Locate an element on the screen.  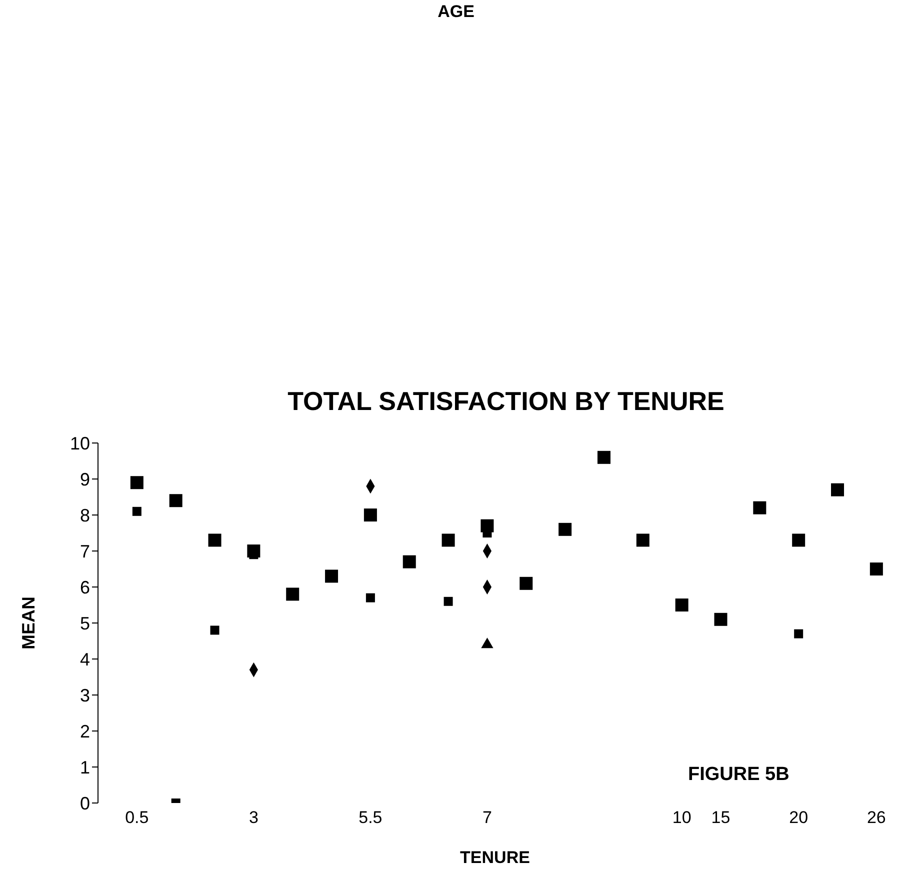
text: AGE is located at coordinates (456, 12).